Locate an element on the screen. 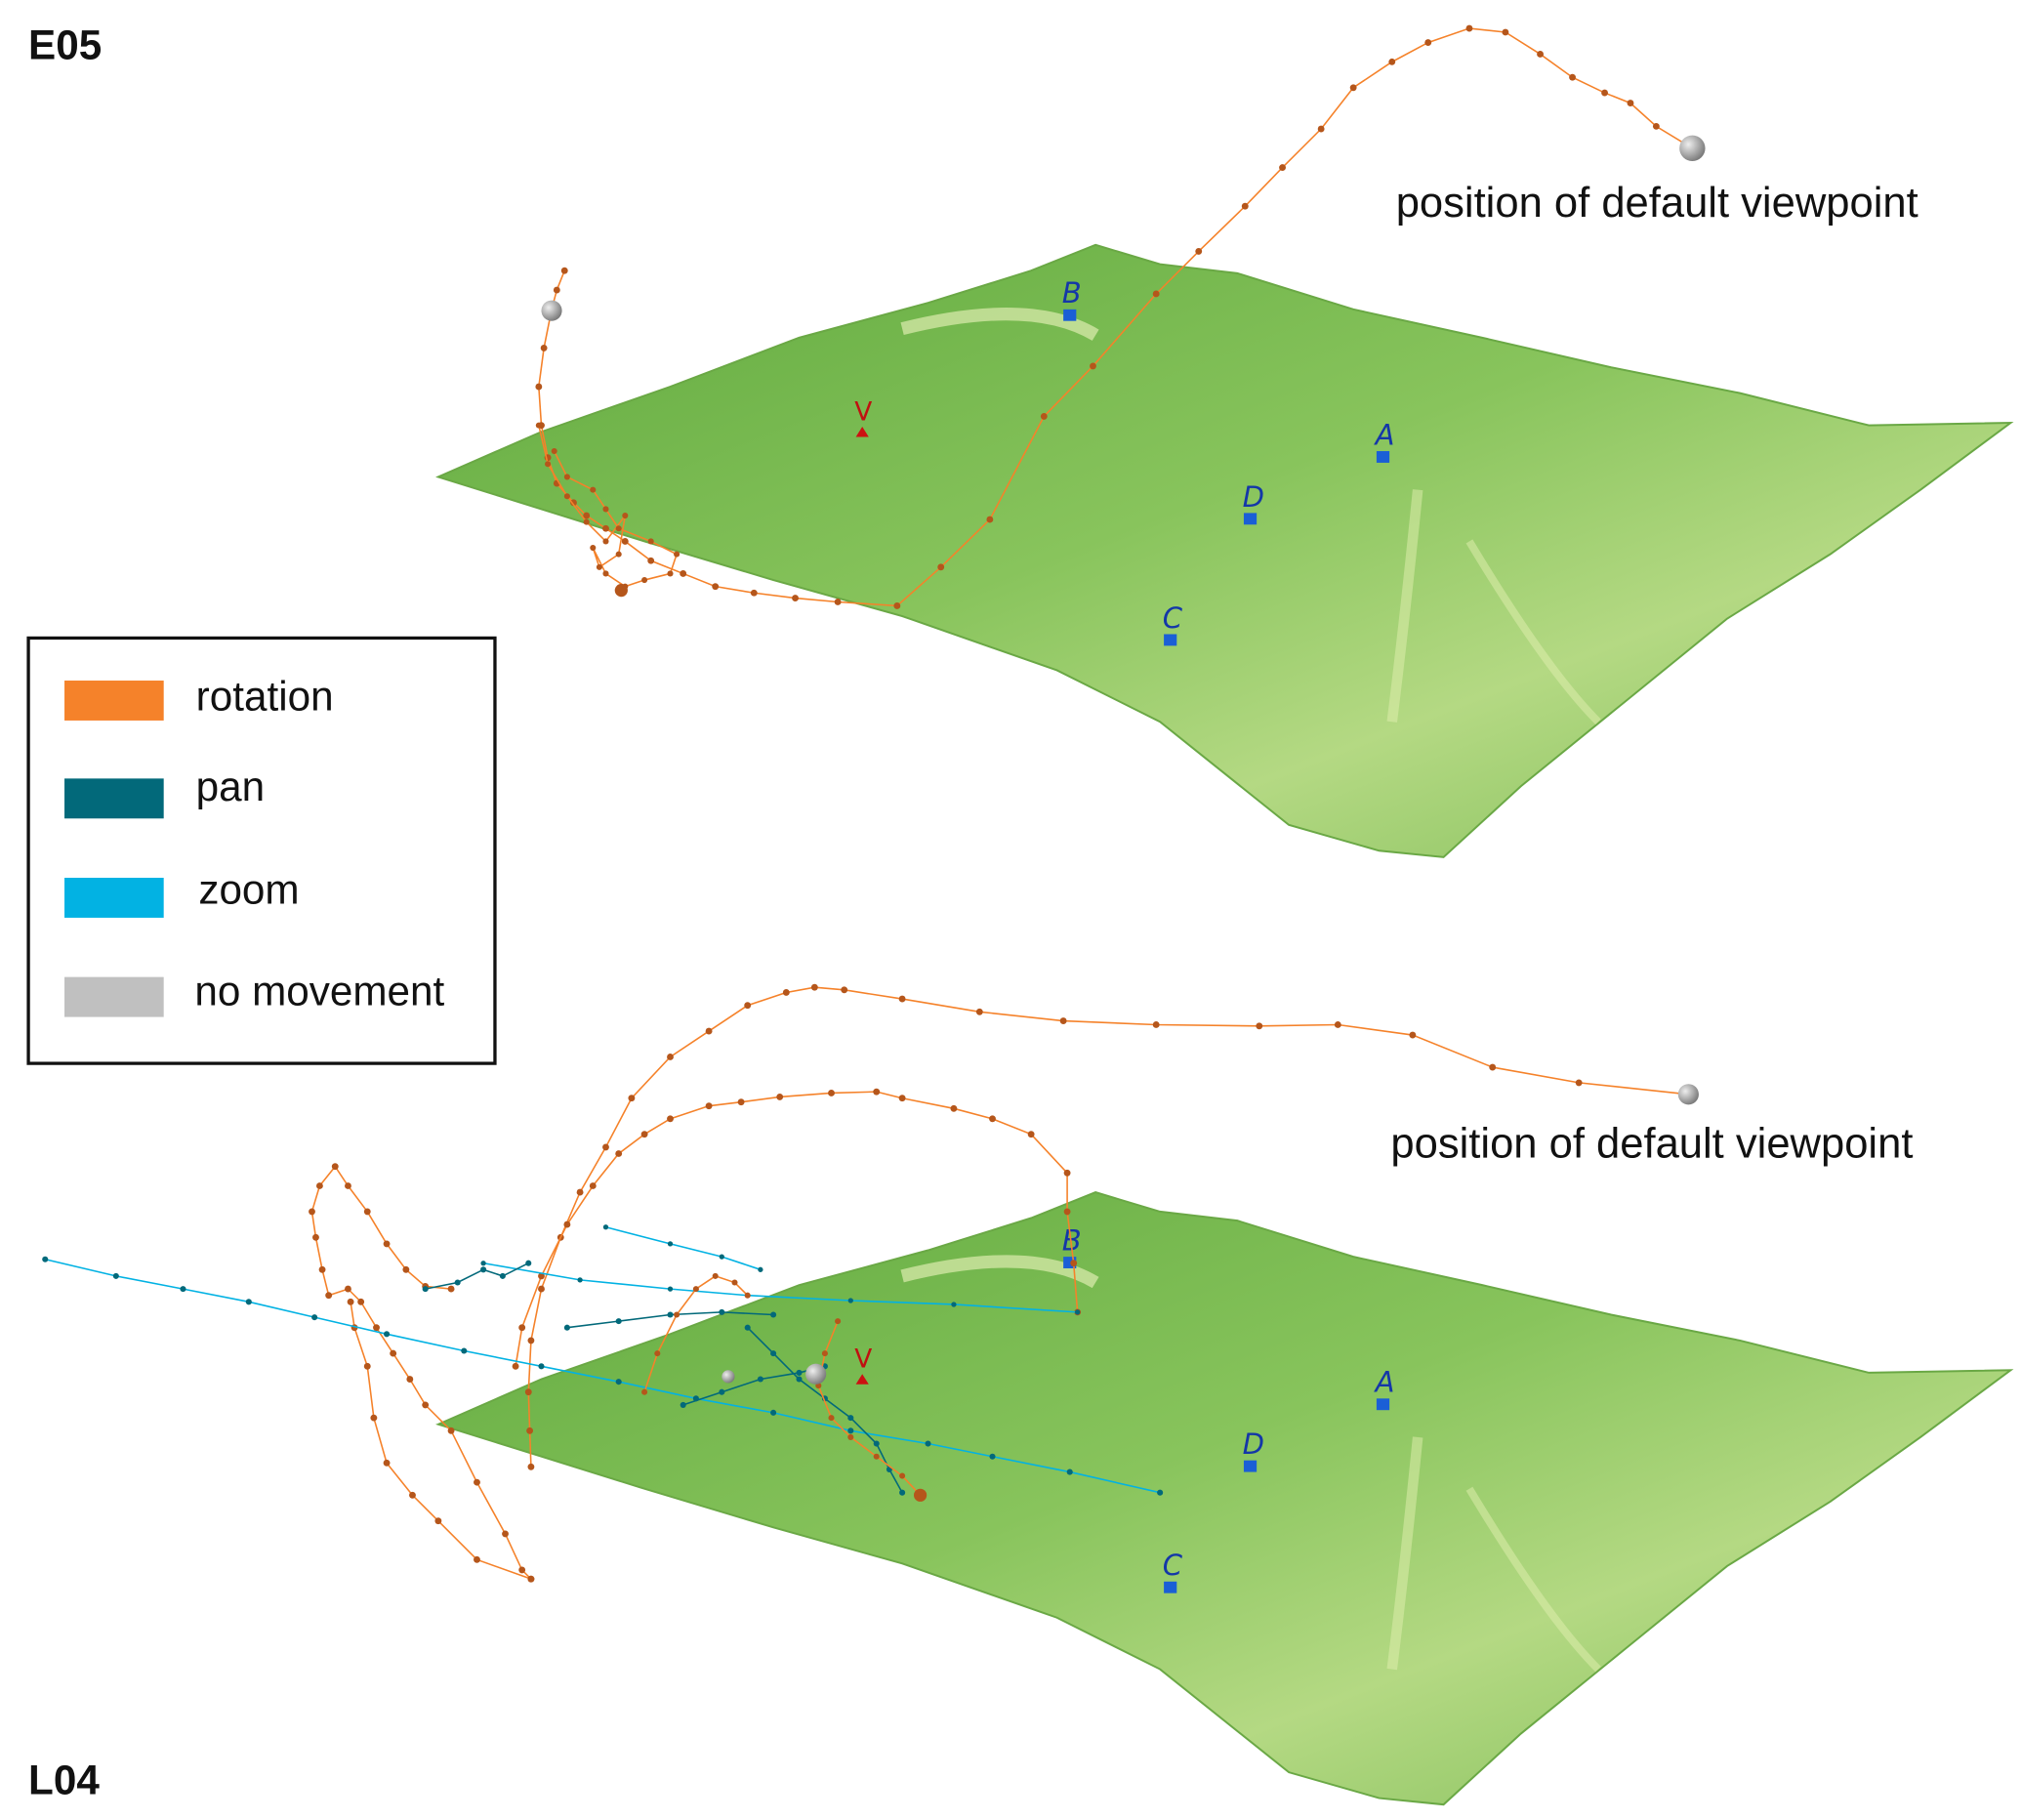 The height and width of the screenshot is (1820, 2021). legend-swatch-zoom is located at coordinates (114, 897).